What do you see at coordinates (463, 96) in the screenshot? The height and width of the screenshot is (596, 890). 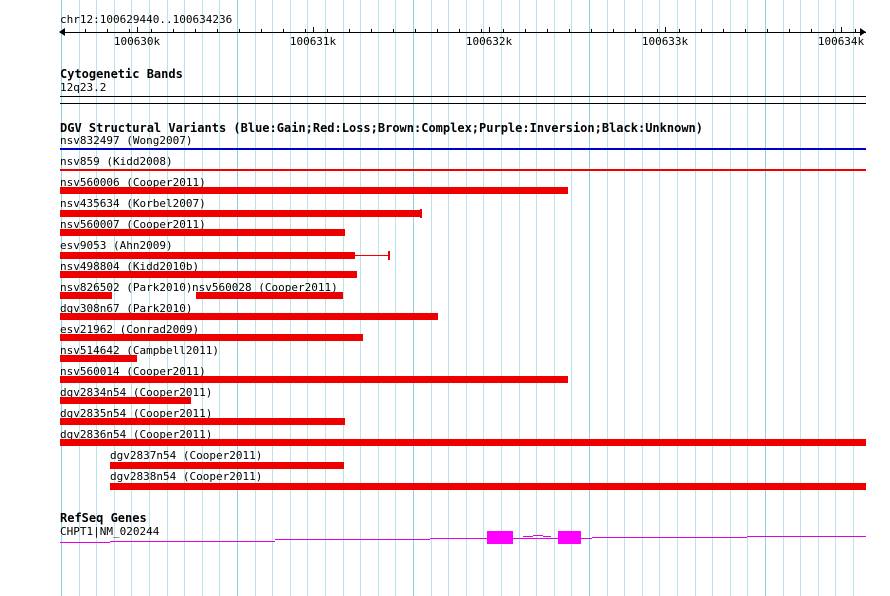 I see `cytoband-rule-top` at bounding box center [463, 96].